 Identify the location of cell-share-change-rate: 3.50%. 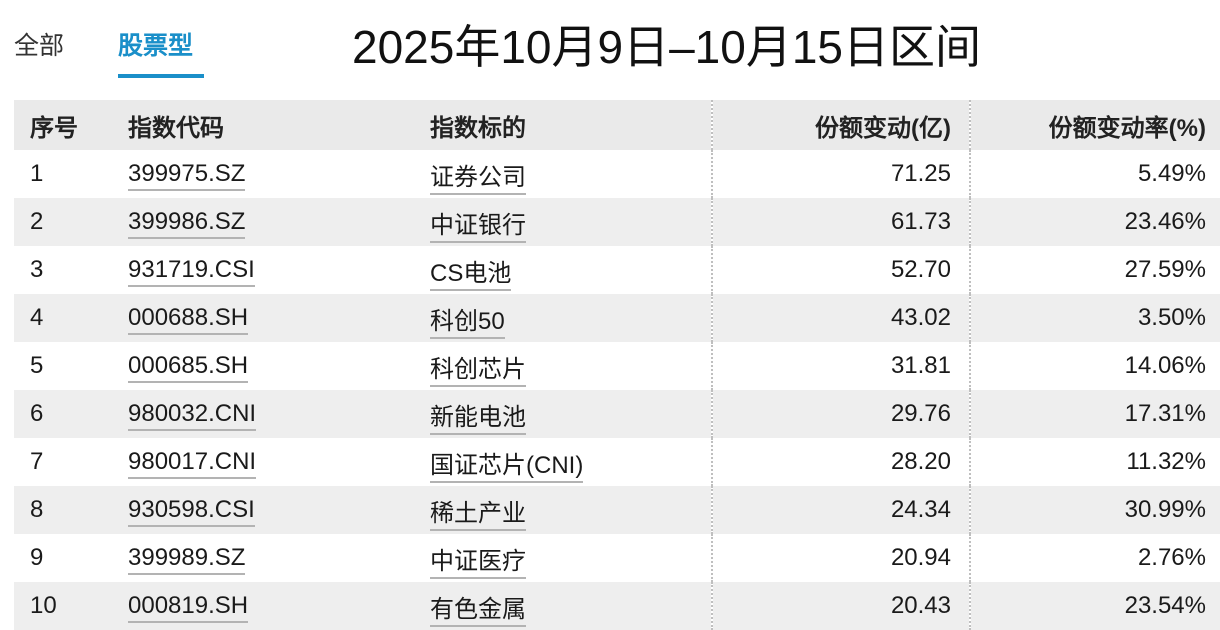
(1171, 317).